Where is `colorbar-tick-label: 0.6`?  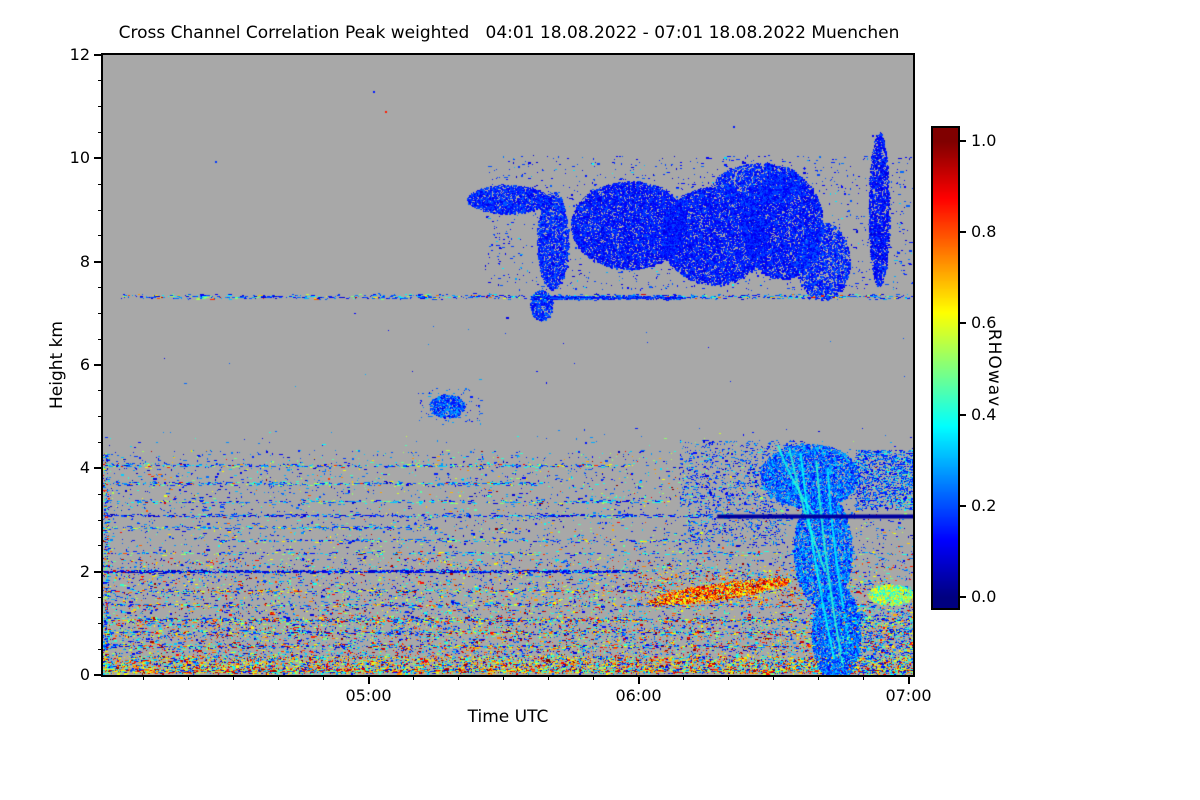 colorbar-tick-label: 0.6 is located at coordinates (984, 323).